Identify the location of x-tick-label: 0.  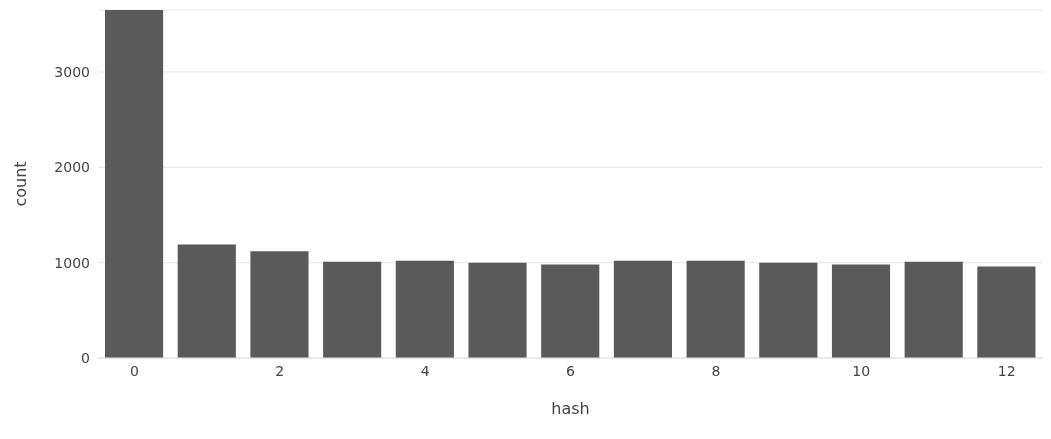
(134, 370).